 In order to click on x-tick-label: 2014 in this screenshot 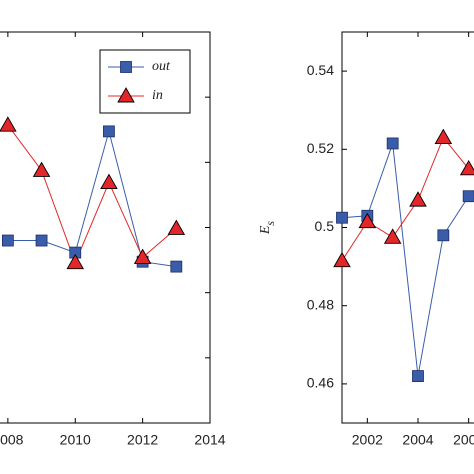, I will do `click(209, 440)`.